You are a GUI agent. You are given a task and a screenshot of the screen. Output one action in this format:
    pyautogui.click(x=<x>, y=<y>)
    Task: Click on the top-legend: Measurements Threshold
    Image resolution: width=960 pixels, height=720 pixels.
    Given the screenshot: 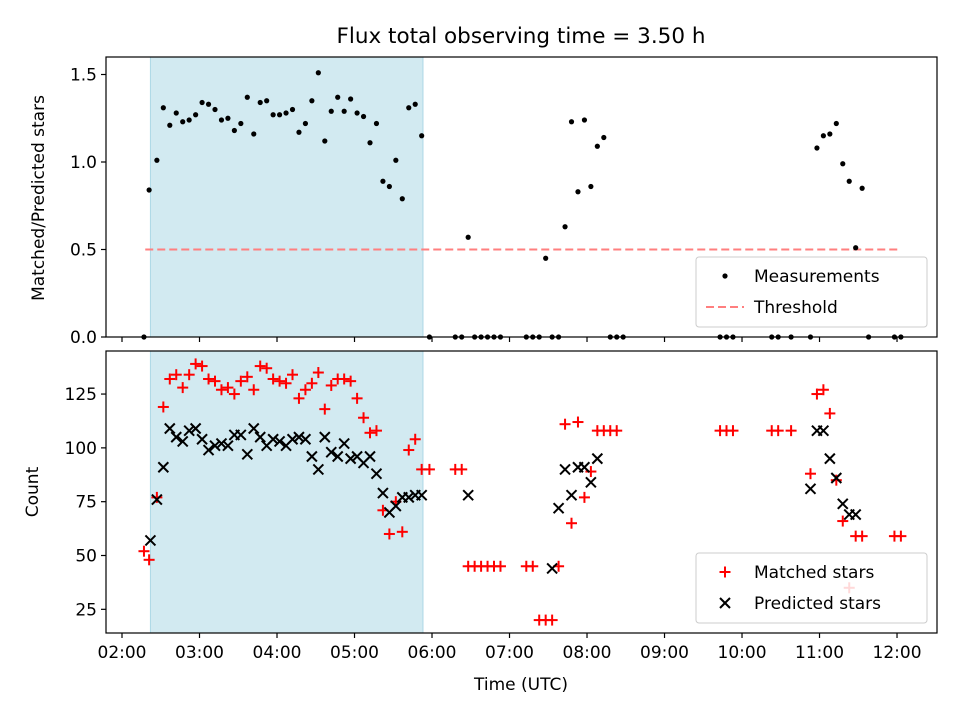 What is the action you would take?
    pyautogui.click(x=811, y=292)
    